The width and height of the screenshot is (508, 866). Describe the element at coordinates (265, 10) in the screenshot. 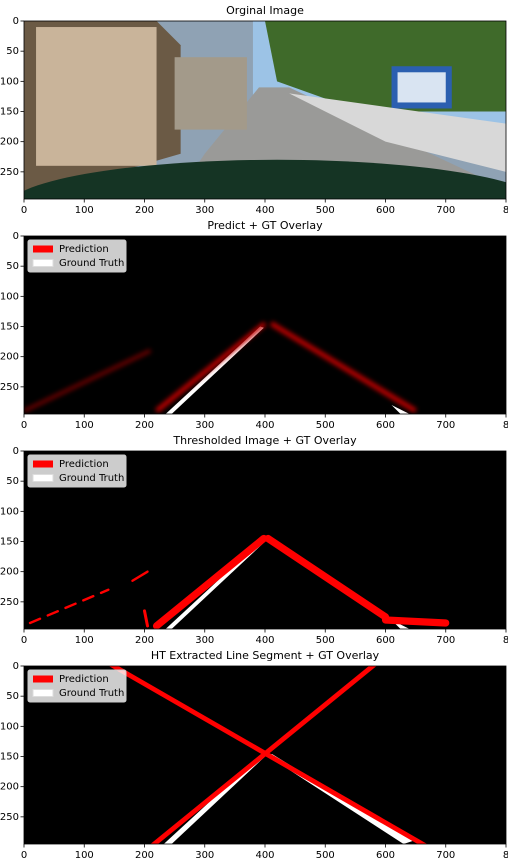

I see `panel-title: Orginal Image` at that location.